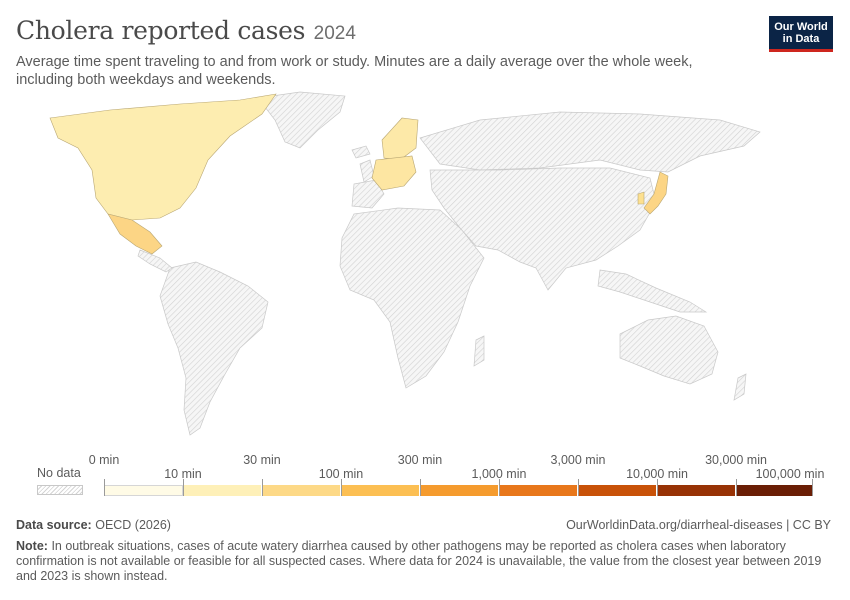 This screenshot has height=600, width=850. What do you see at coordinates (801, 39) in the screenshot?
I see `logo-line-2: in Data` at bounding box center [801, 39].